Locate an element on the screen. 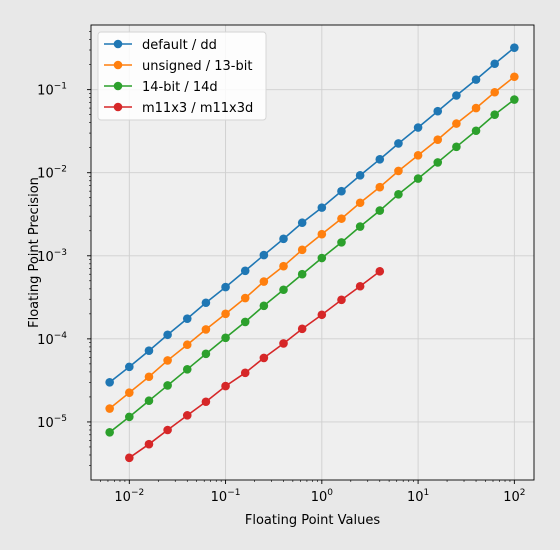 The image size is (560, 550). legend-label: default / dd is located at coordinates (179, 45).